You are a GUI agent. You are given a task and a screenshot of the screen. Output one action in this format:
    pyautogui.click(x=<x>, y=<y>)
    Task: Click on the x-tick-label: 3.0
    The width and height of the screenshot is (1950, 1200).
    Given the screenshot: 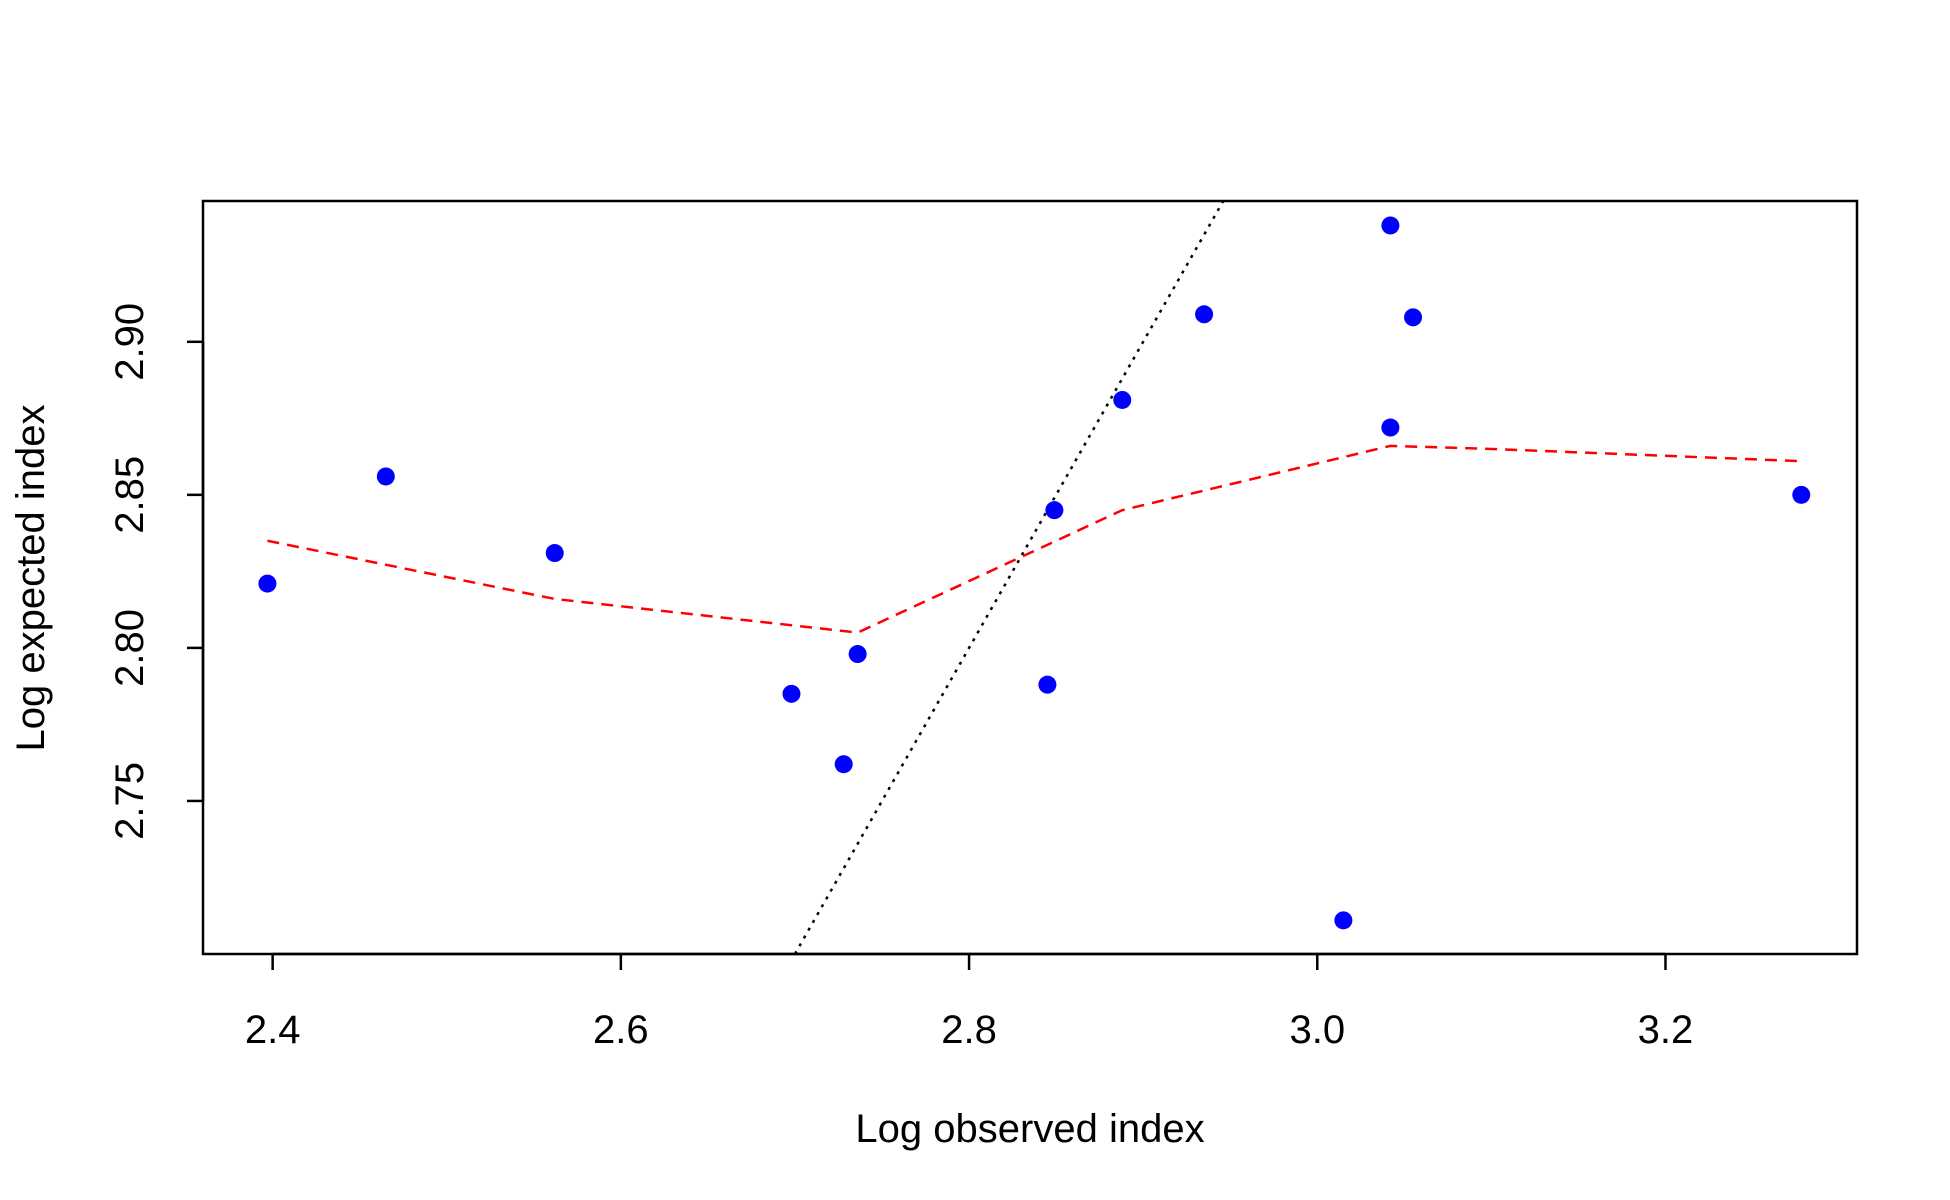 What is the action you would take?
    pyautogui.click(x=1317, y=1030)
    